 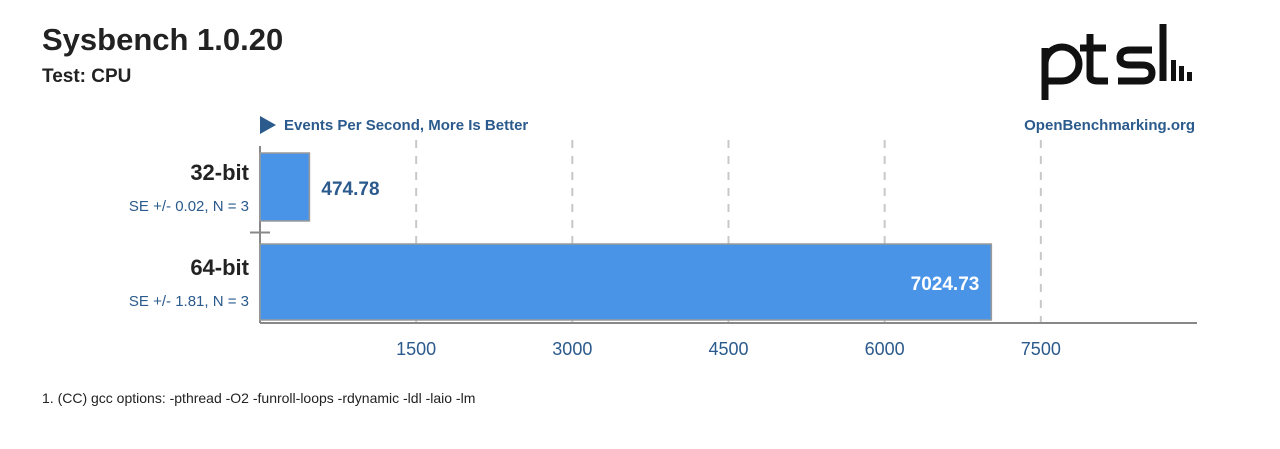 I want to click on chart-legend: Events Per Second, More Is Better, so click(x=393, y=125).